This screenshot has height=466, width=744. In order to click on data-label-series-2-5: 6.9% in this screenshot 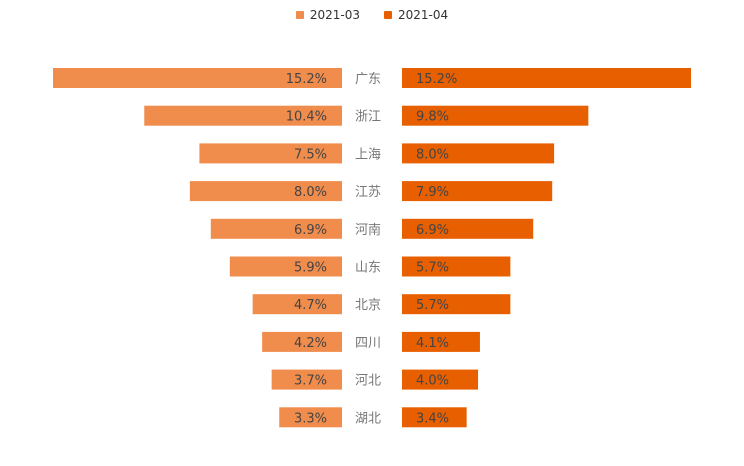, I will do `click(432, 230)`.